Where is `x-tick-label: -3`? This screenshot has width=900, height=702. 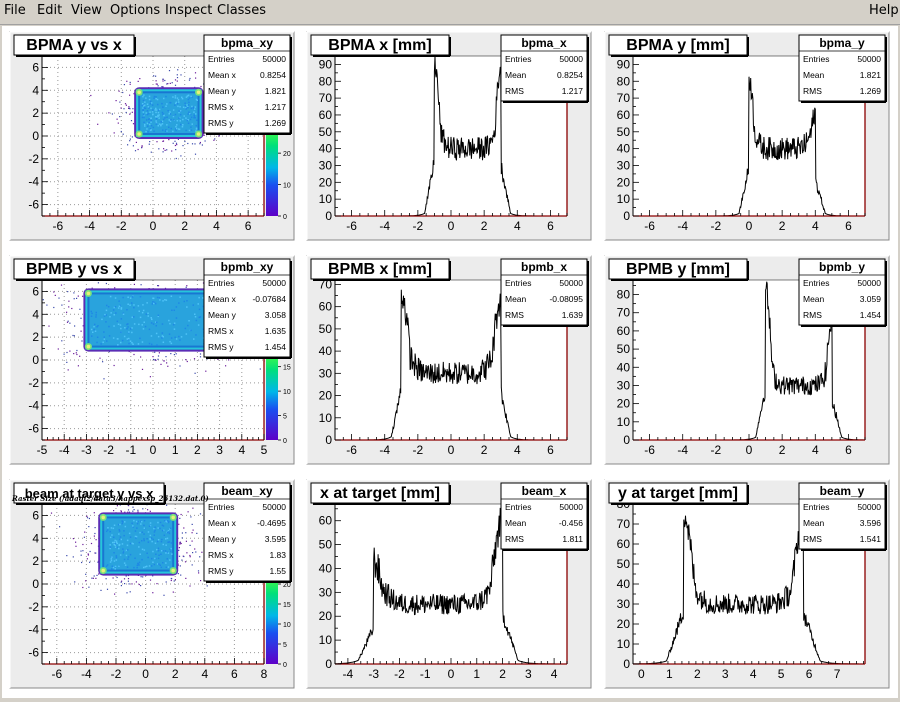 x-tick-label: -3 is located at coordinates (373, 674).